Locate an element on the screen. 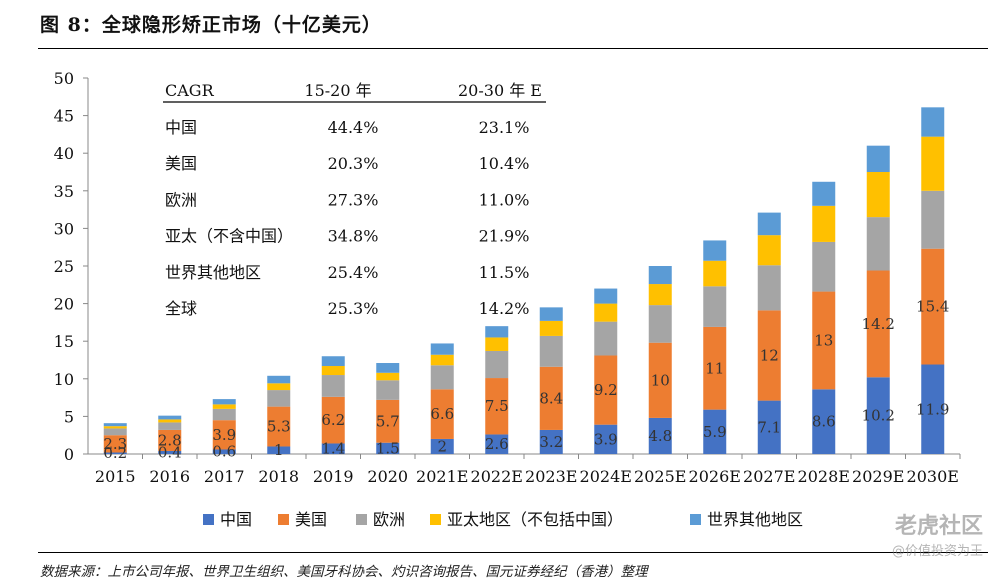  y-tick-label: 0 is located at coordinates (69, 454).